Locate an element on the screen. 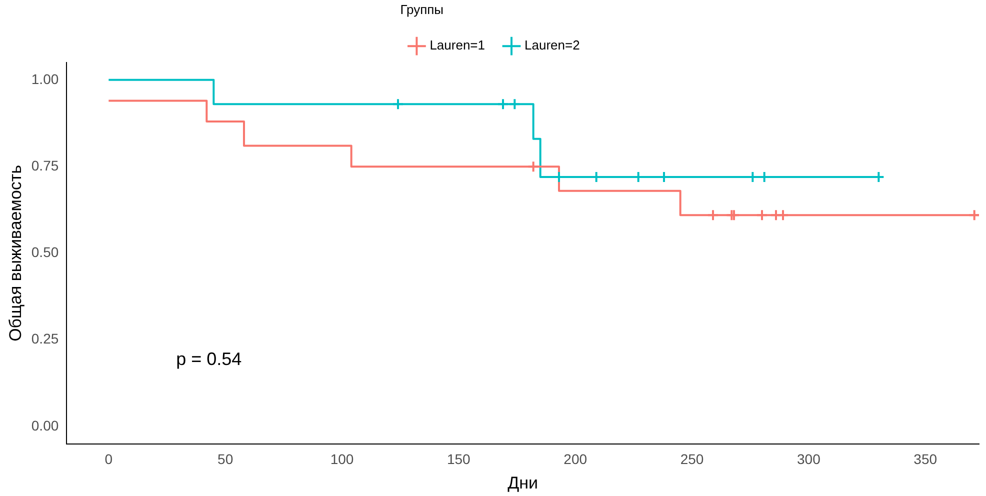  y-tick-label: 0.25 is located at coordinates (45, 338).